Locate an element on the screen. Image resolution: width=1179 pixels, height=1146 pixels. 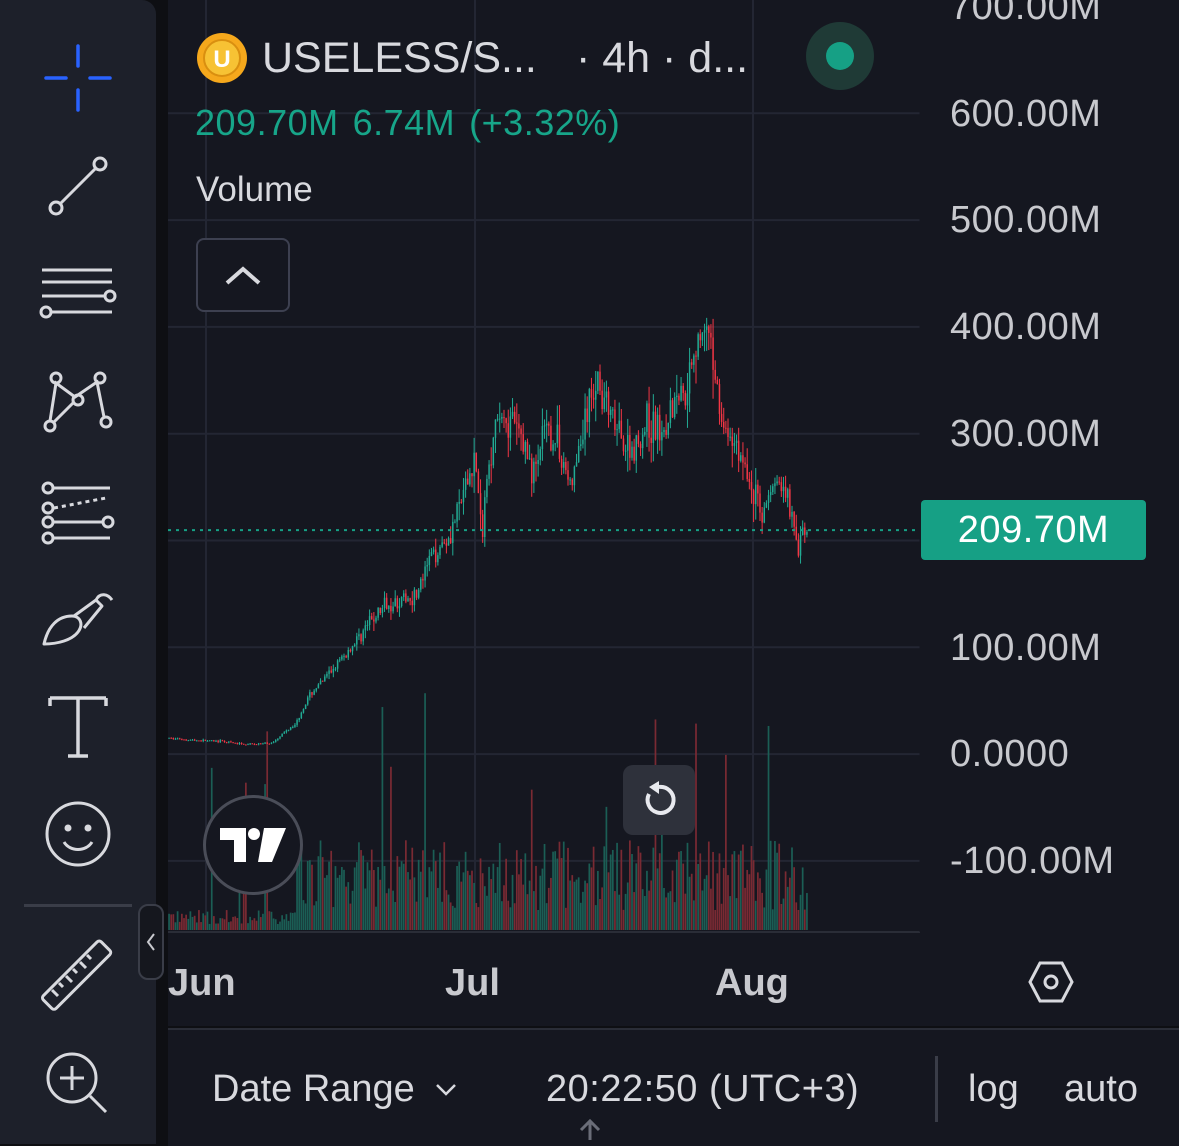
brush-tool is located at coordinates (78, 618).